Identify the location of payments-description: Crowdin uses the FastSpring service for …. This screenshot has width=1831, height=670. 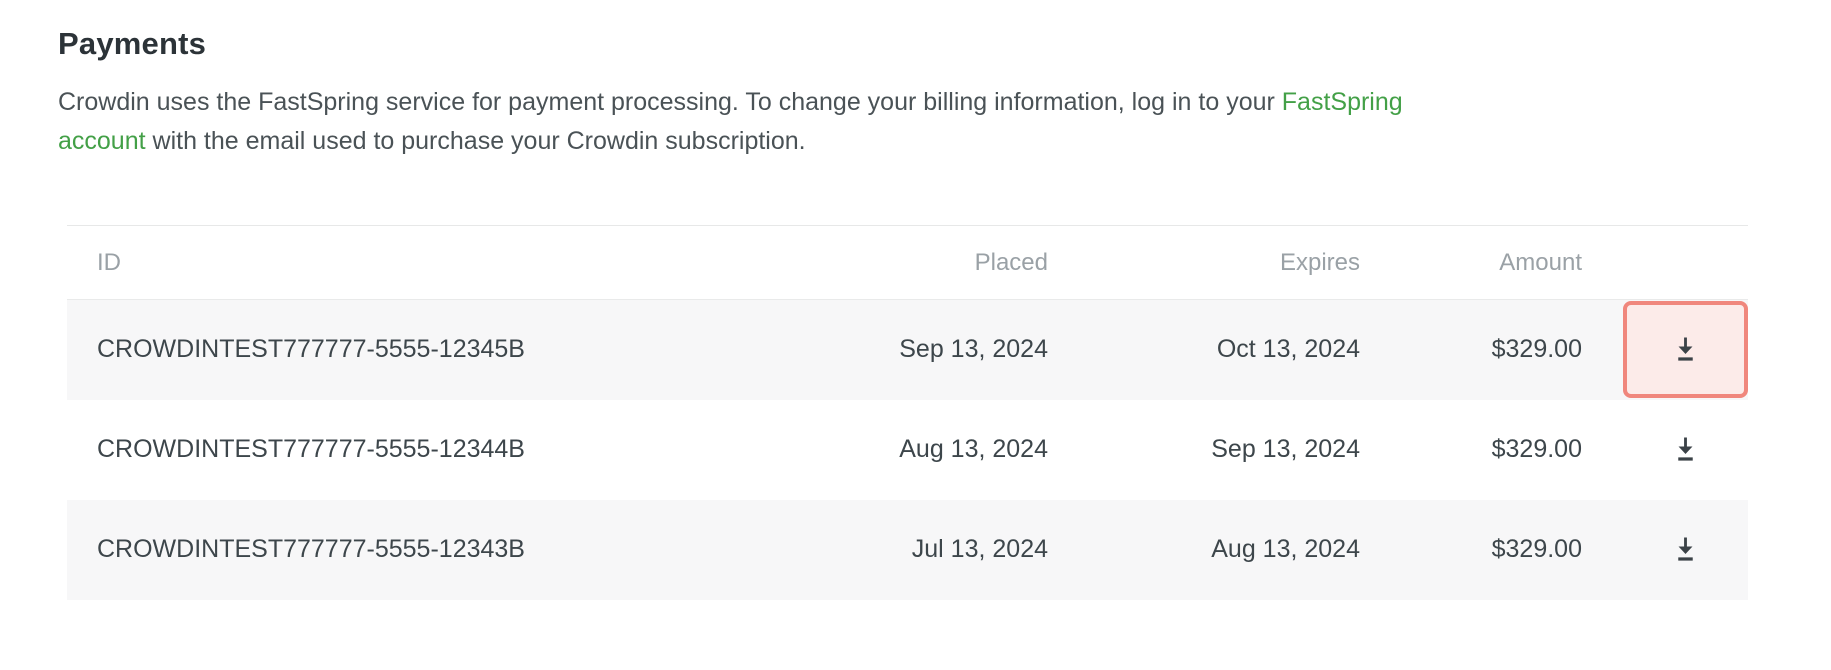
(898, 122).